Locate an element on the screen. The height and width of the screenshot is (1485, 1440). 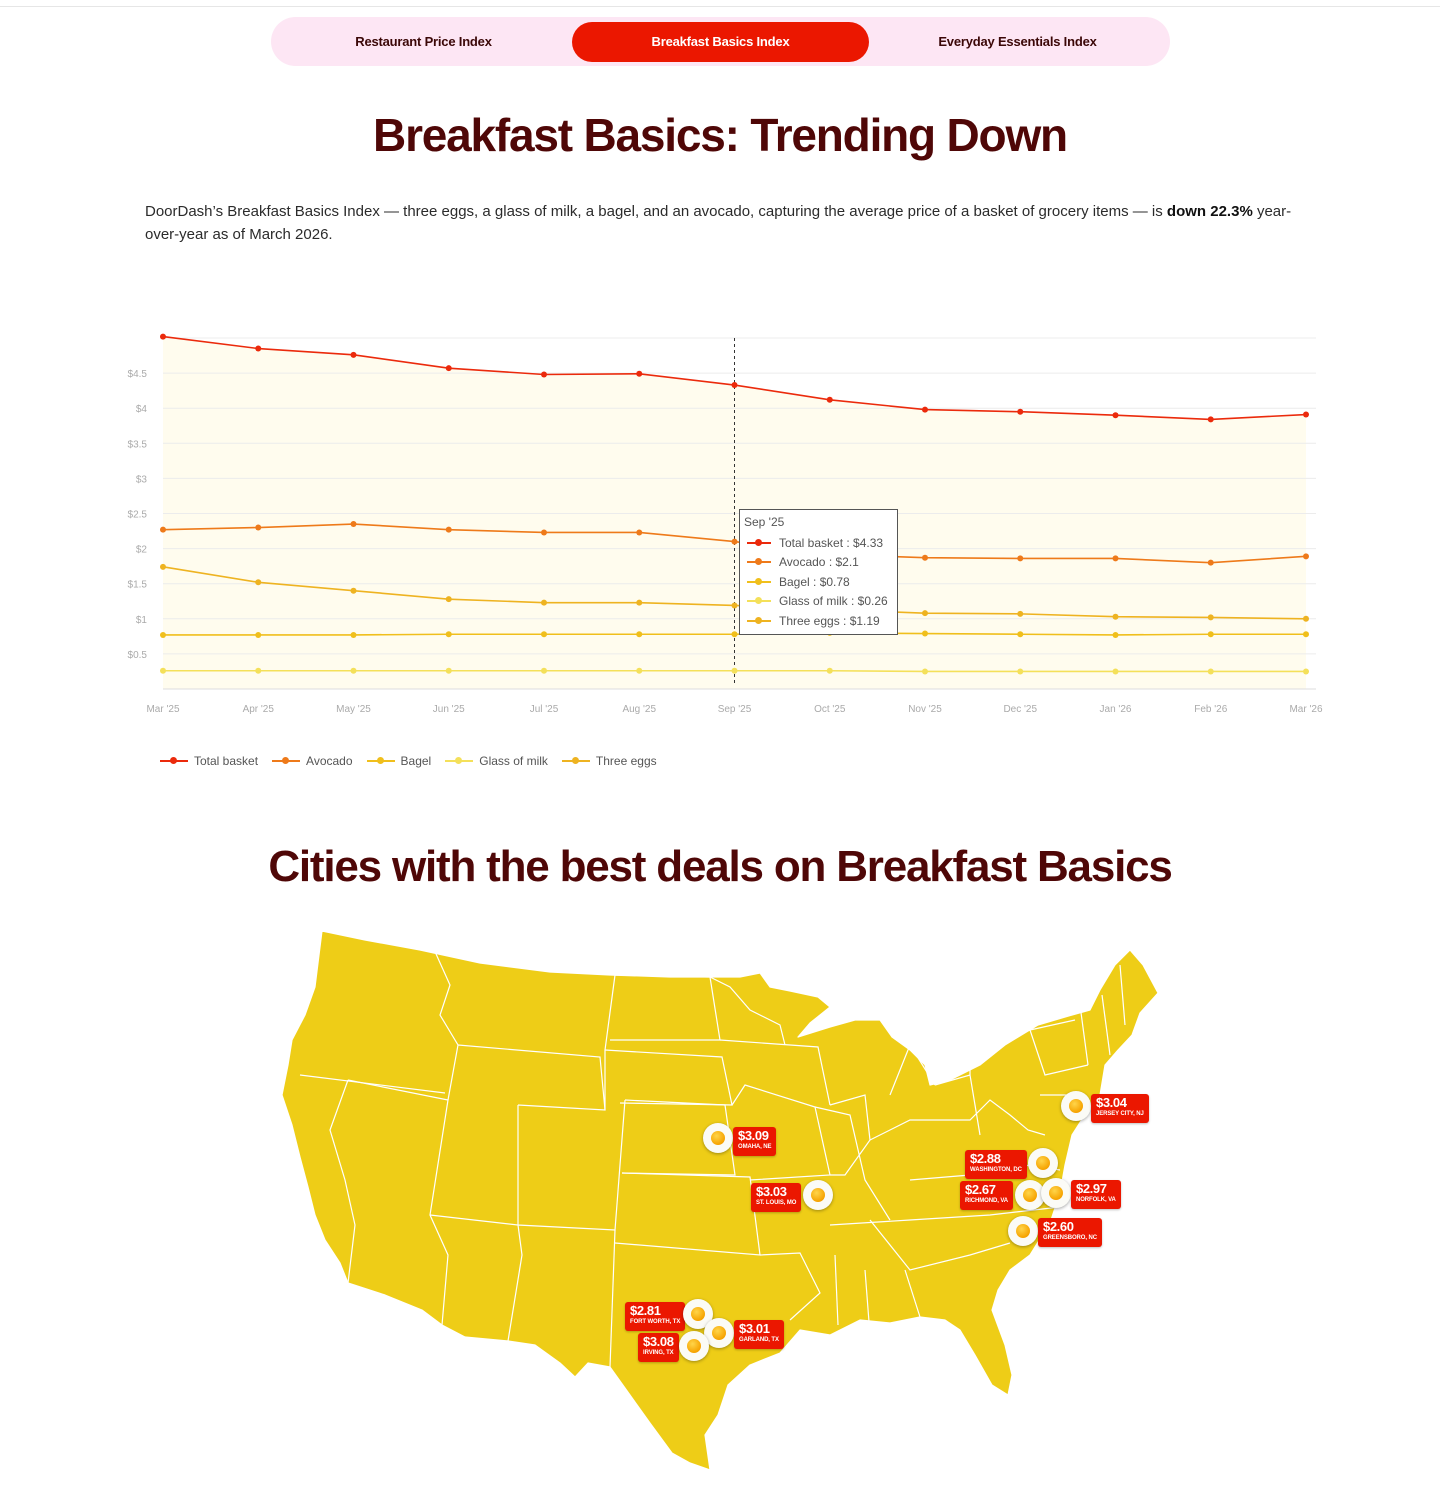
legend-item: Bagel is located at coordinates (398, 761).